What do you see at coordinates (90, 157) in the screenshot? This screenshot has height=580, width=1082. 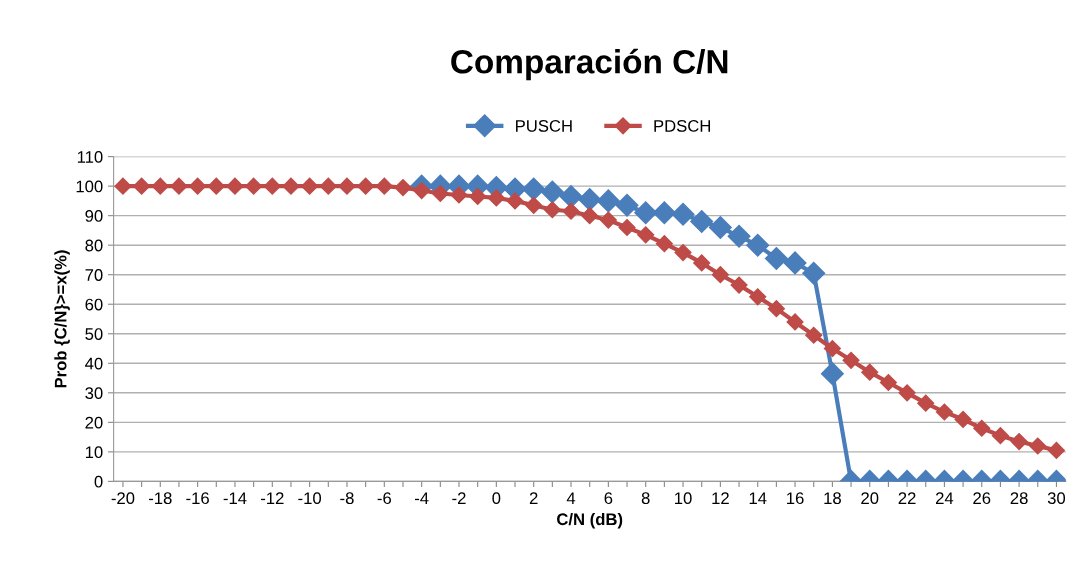 I see `y-tick-label: 110` at bounding box center [90, 157].